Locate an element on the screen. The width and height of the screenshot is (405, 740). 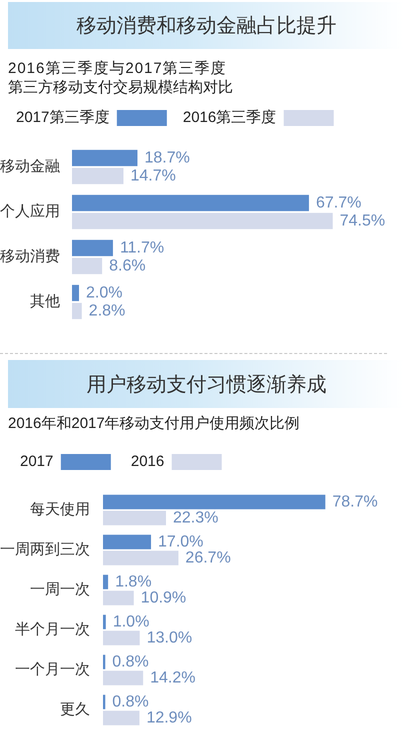
data-label: 18.7% is located at coordinates (167, 157).